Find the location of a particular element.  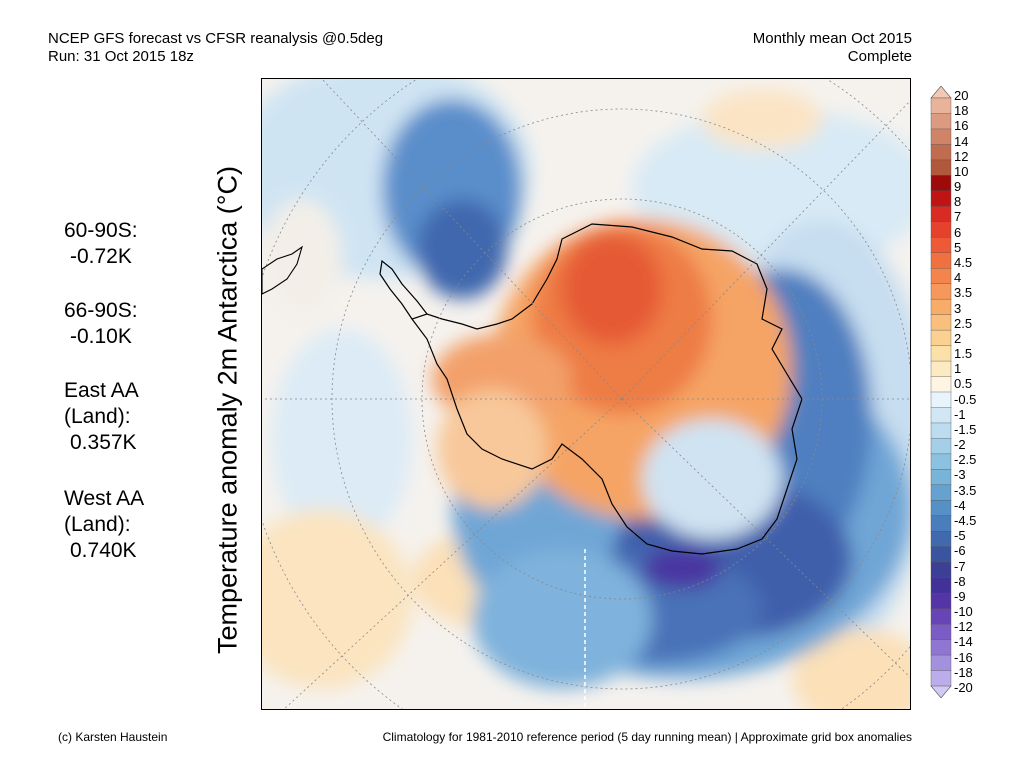

colorbar-tick-label: -4 is located at coordinates (960, 505).